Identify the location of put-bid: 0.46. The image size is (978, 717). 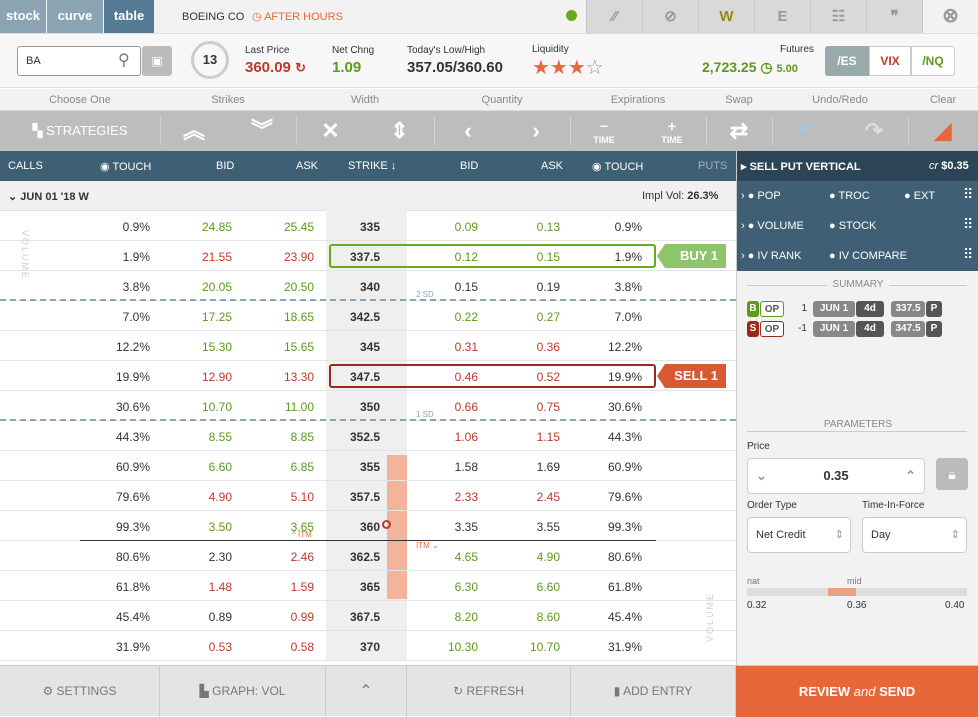
(466, 377).